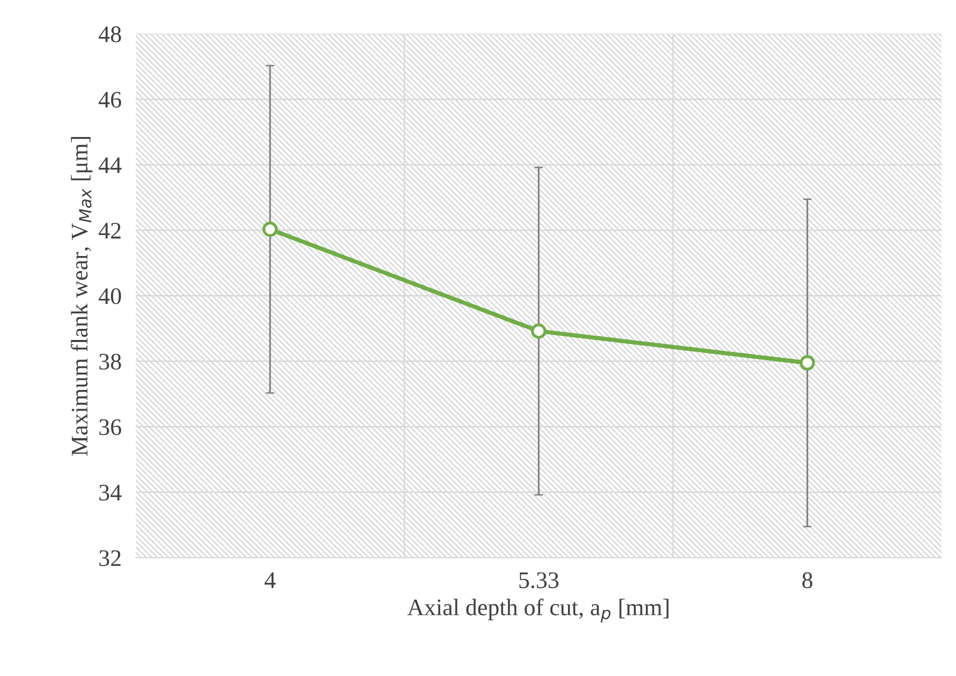 Image resolution: width=956 pixels, height=676 pixels. I want to click on y-tick-label: 36, so click(110, 427).